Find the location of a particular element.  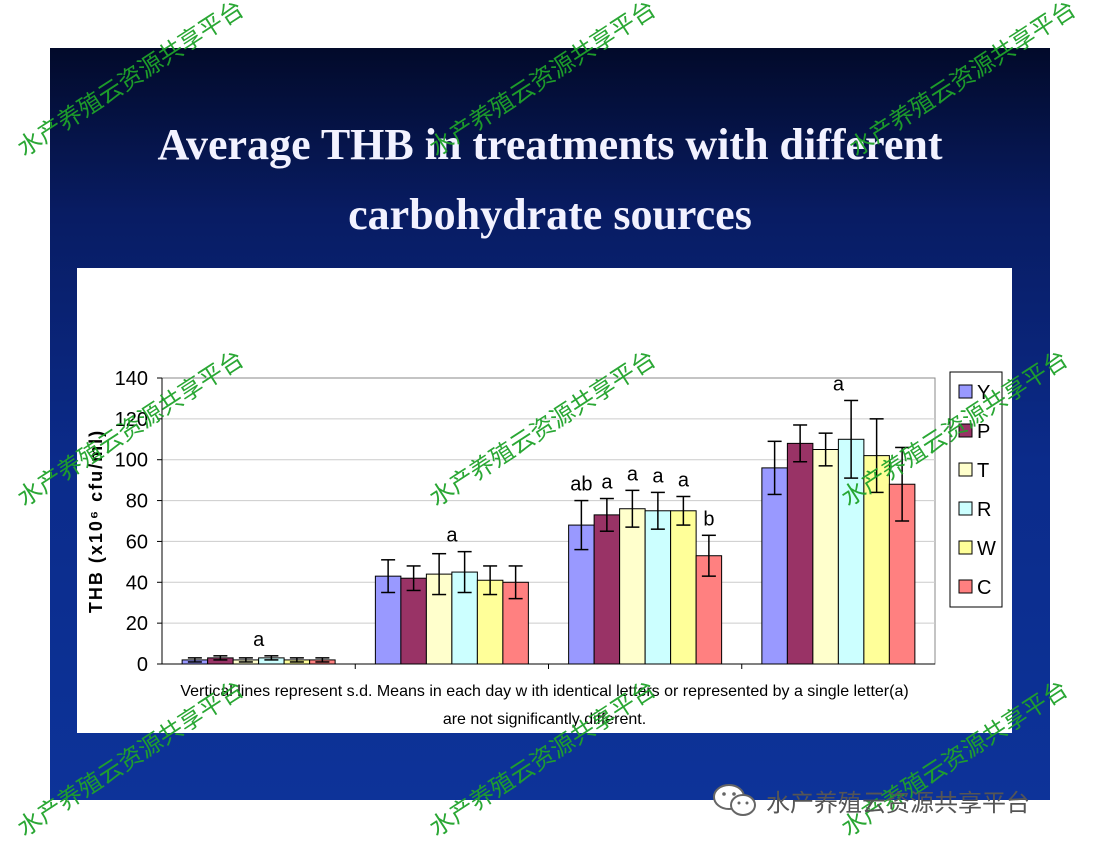

y-axis-title: THB (x10⁶ cfu/ml) is located at coordinates (96, 521).